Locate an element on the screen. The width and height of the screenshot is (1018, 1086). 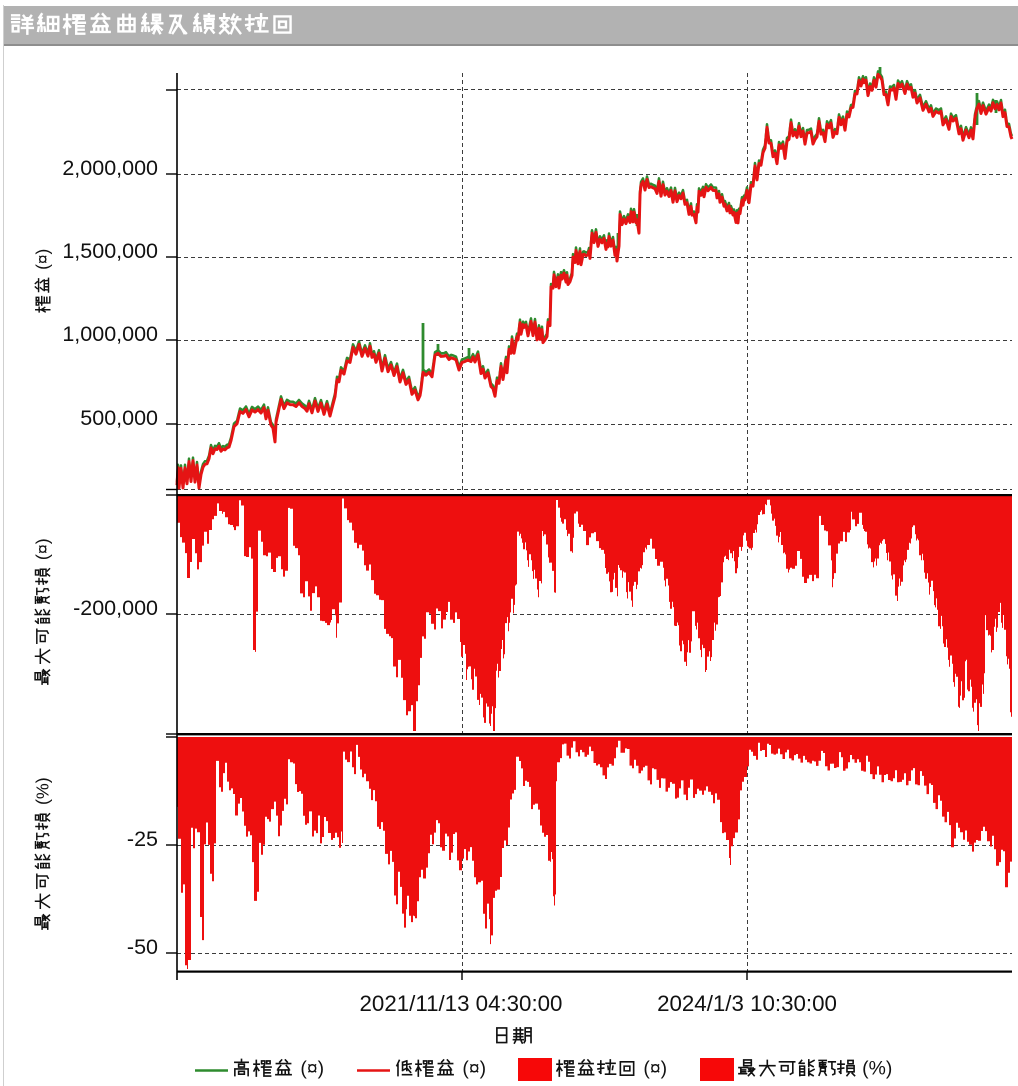
svg-text: 1,500,000 is located at coordinates (110, 251).